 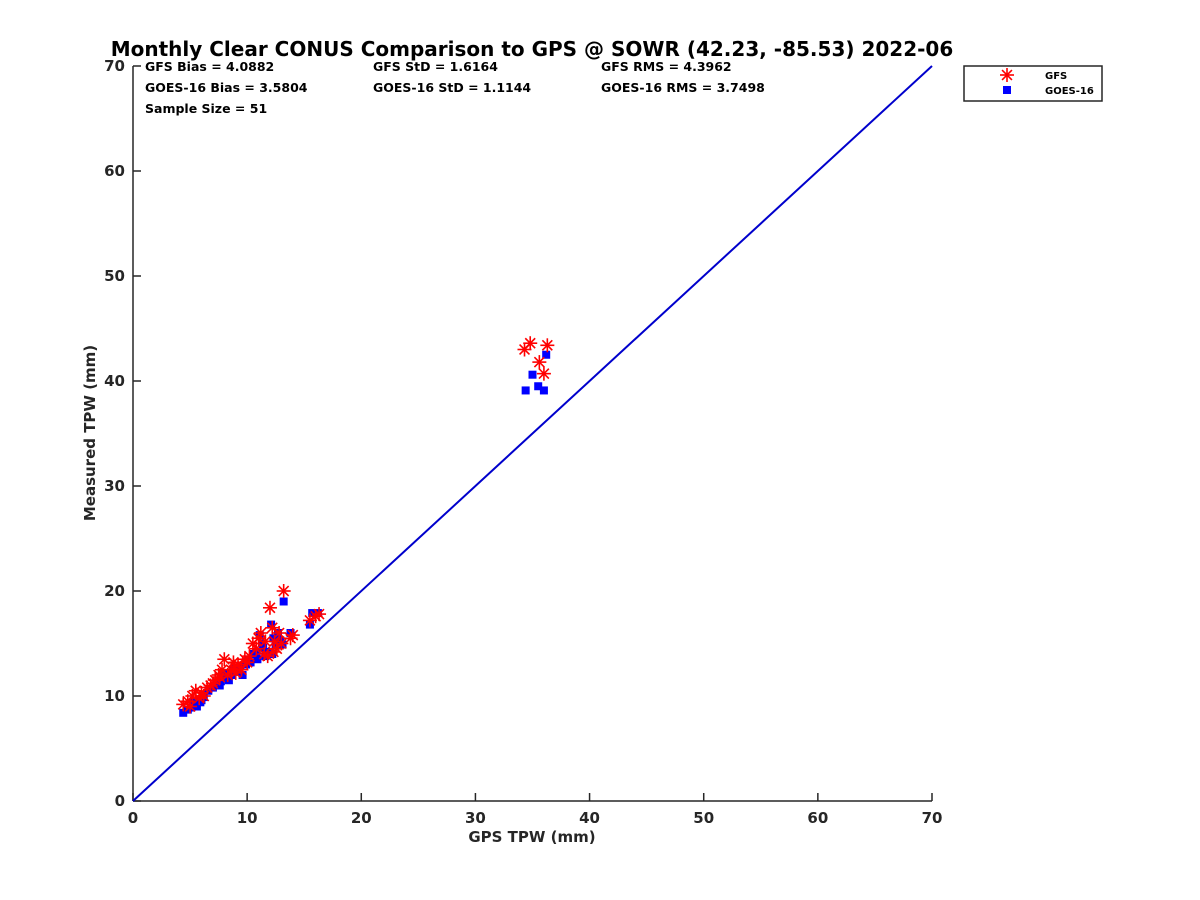 I want to click on legend-gfs-marker-shape, so click(x=1007, y=75).